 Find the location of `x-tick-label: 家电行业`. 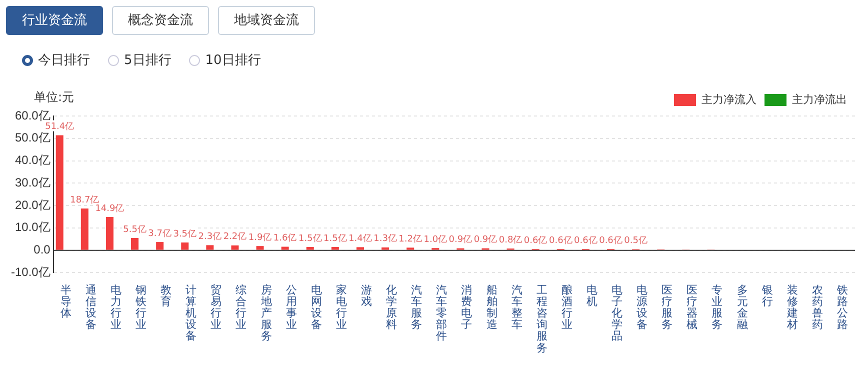

x-tick-label: 家电行业 is located at coordinates (341, 308).